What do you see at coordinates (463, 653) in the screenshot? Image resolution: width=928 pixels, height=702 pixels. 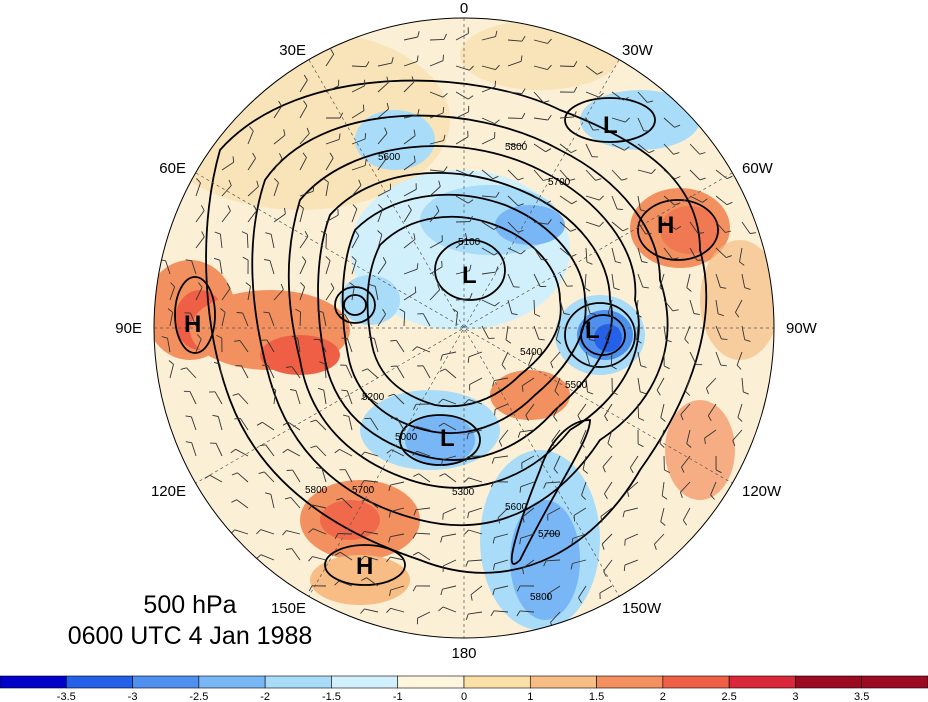 I see `lon-label-180: 180` at bounding box center [463, 653].